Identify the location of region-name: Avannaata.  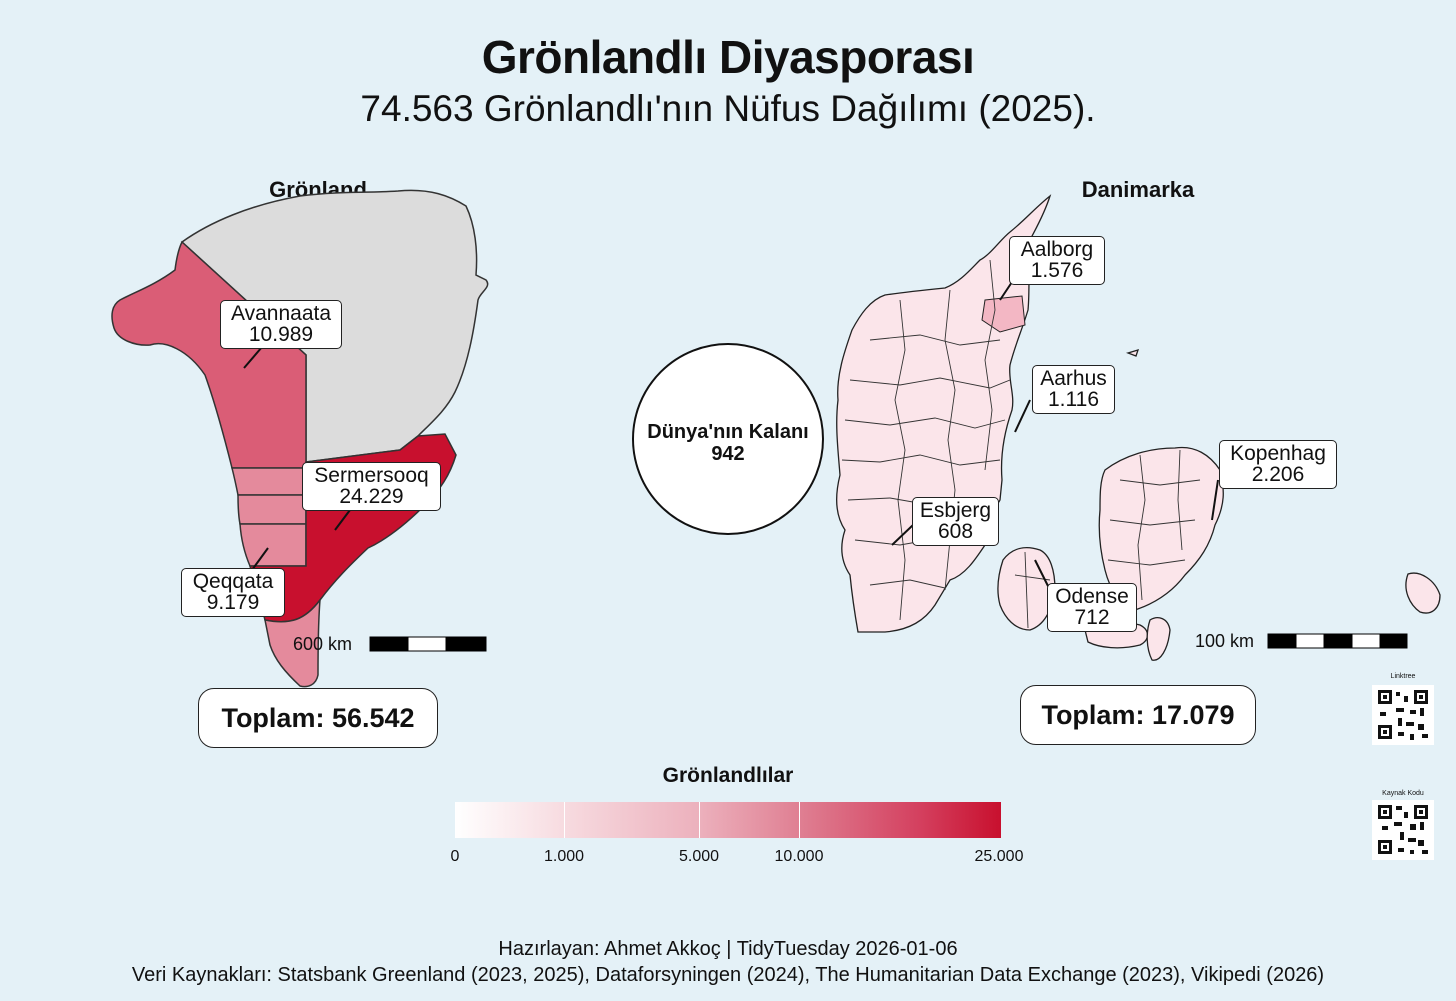
(281, 313).